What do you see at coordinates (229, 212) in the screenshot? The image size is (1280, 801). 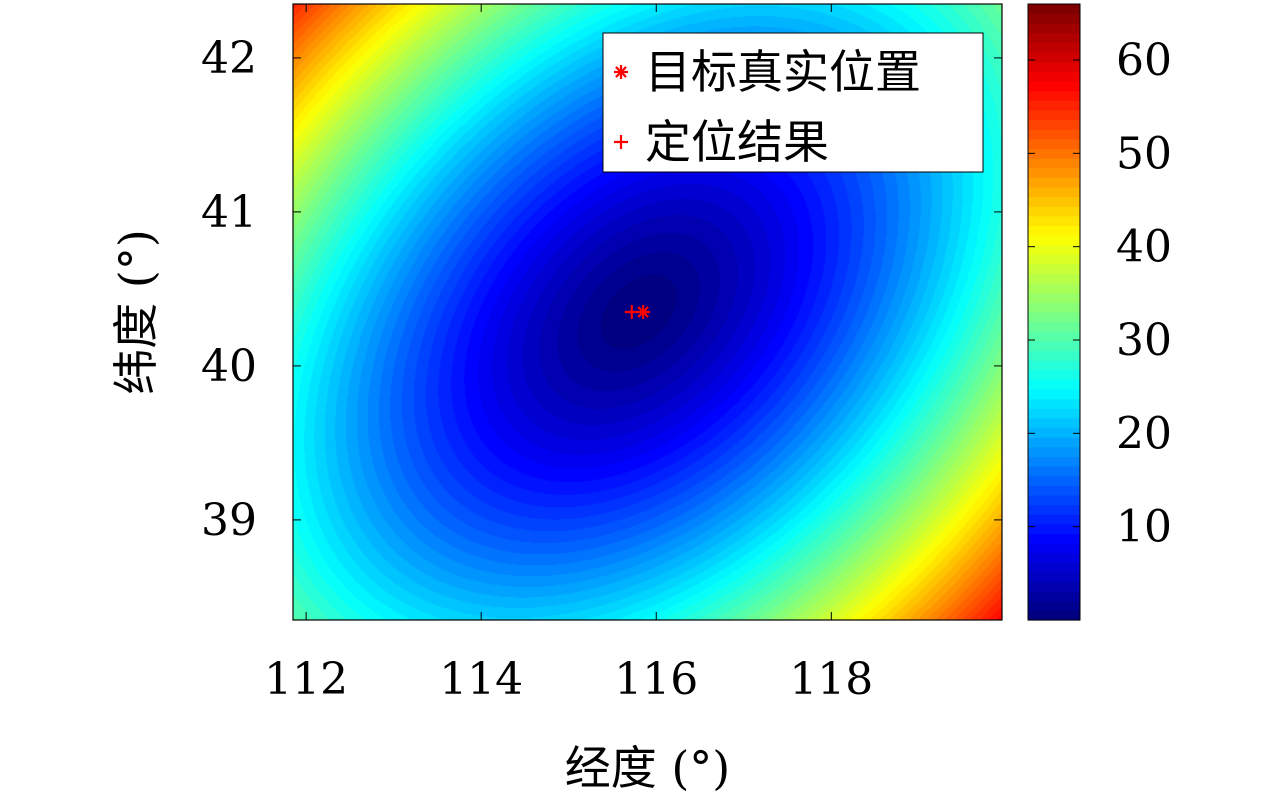 I see `y-tick-label: 41` at bounding box center [229, 212].